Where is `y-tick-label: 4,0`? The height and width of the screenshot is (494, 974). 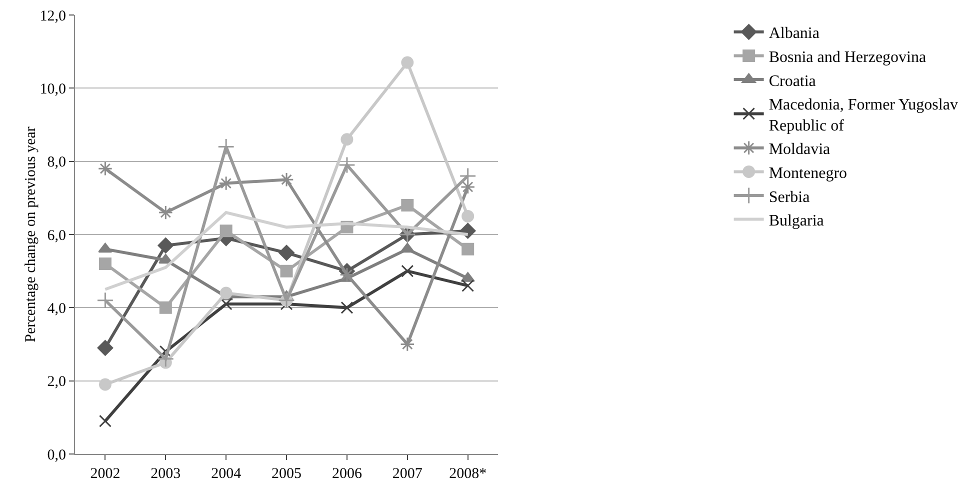
y-tick-label: 4,0 is located at coordinates (56, 308).